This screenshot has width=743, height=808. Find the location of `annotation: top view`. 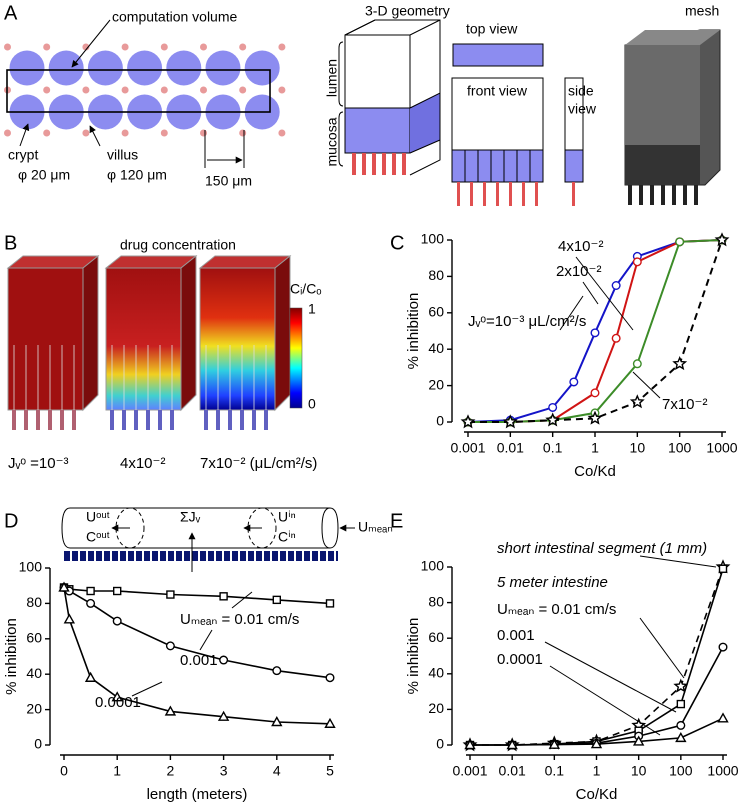

annotation: top view is located at coordinates (492, 29).